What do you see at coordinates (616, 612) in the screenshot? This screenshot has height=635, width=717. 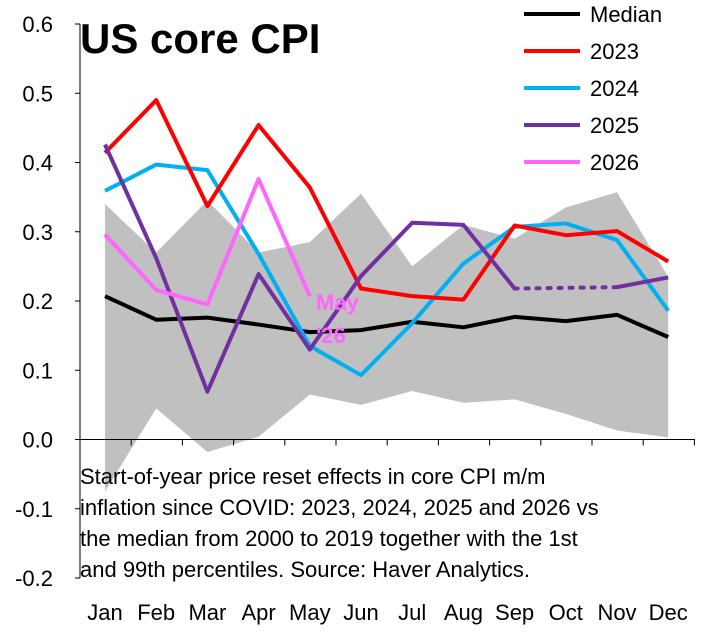 I see `x-tick-label: Nov` at bounding box center [616, 612].